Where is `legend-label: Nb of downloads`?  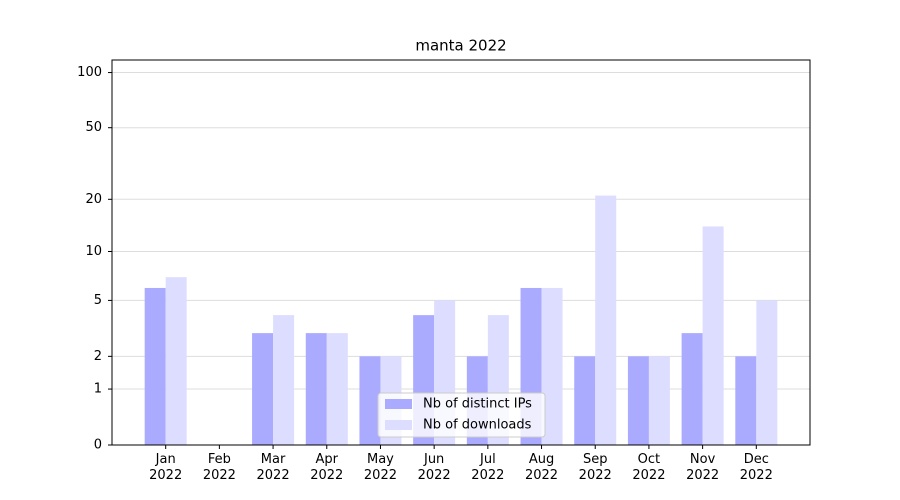 legend-label: Nb of downloads is located at coordinates (477, 425).